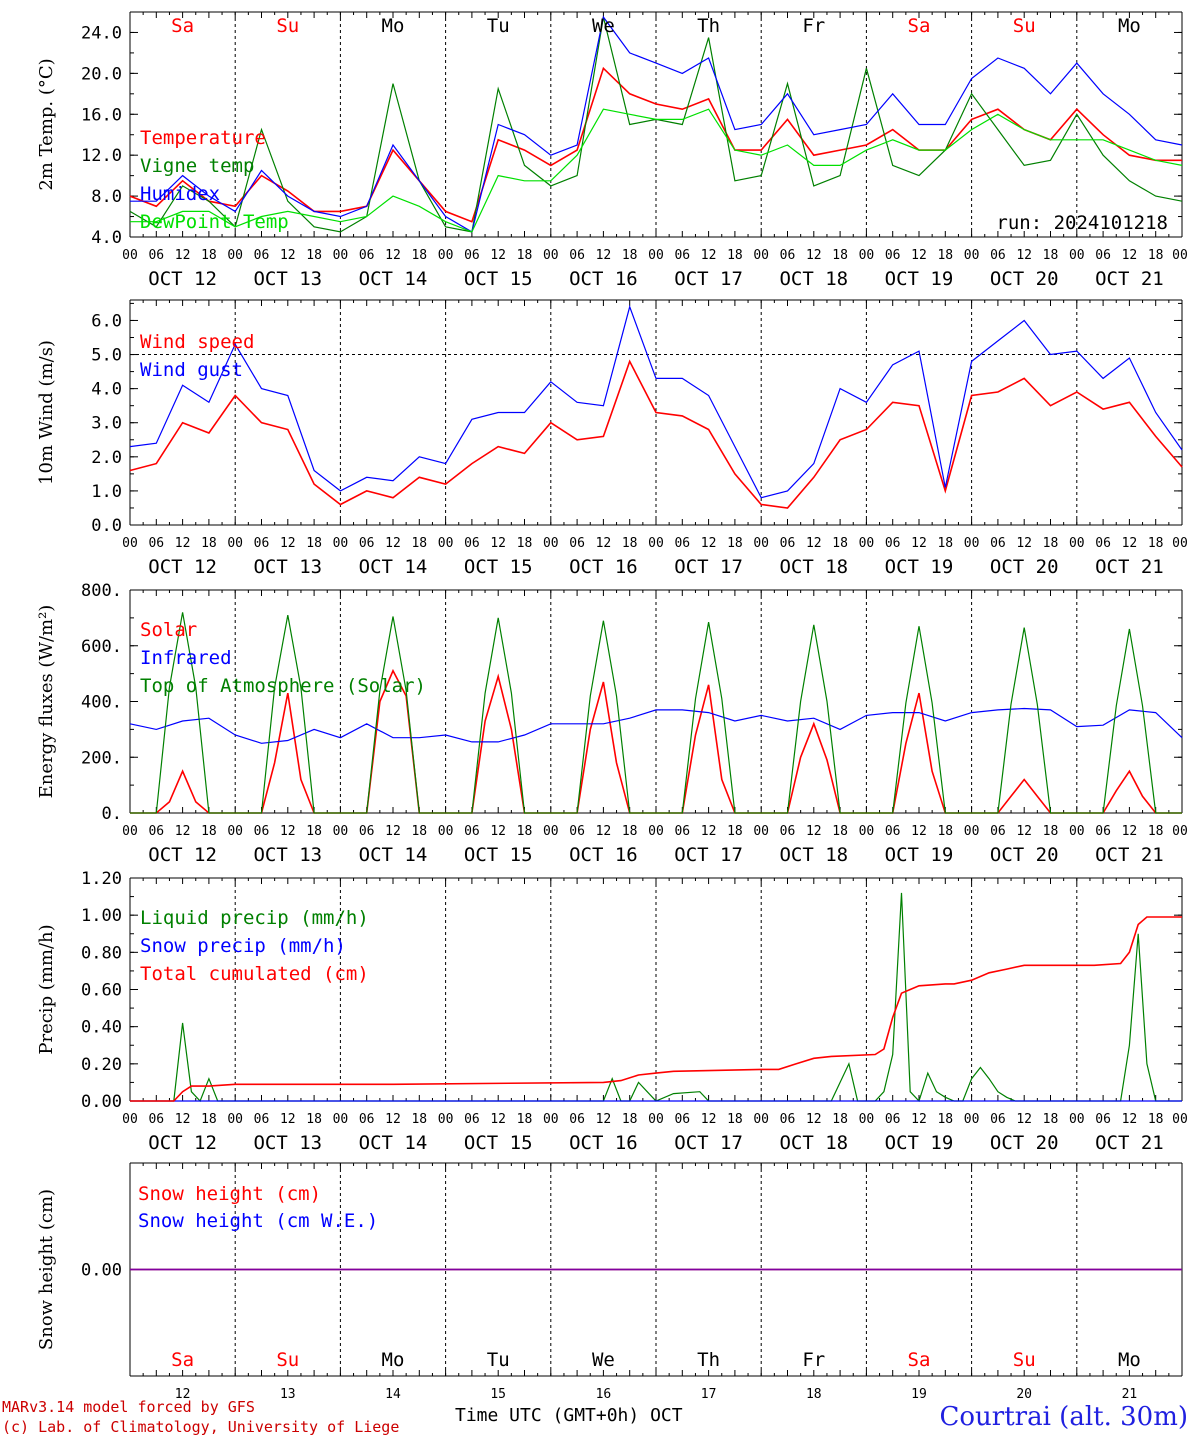 This screenshot has height=1440, width=1194. What do you see at coordinates (180, 194) in the screenshot?
I see `legend-entry: Humidex` at bounding box center [180, 194].